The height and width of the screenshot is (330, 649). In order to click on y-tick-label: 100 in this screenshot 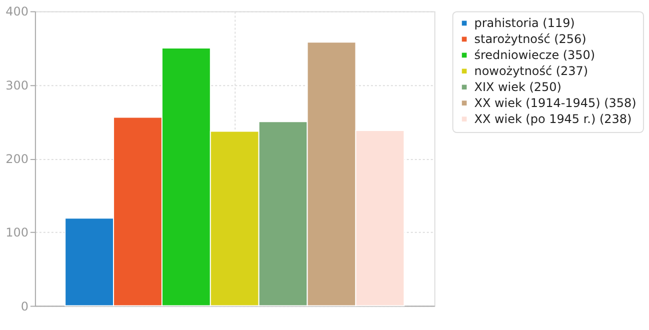, I will do `click(17, 233)`.